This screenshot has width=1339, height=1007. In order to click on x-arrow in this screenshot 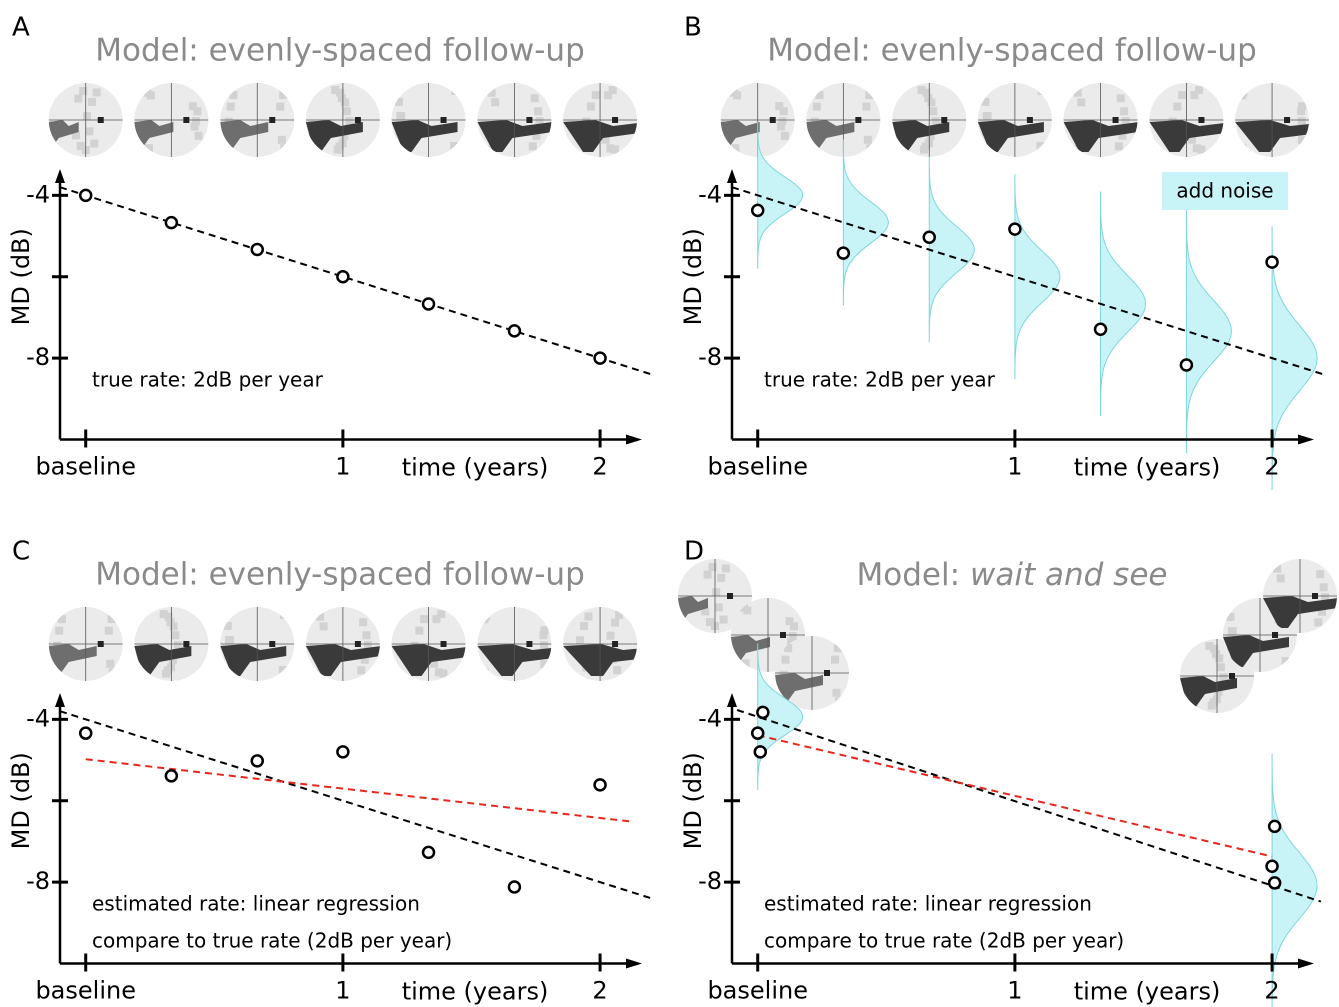, I will do `click(1306, 439)`.